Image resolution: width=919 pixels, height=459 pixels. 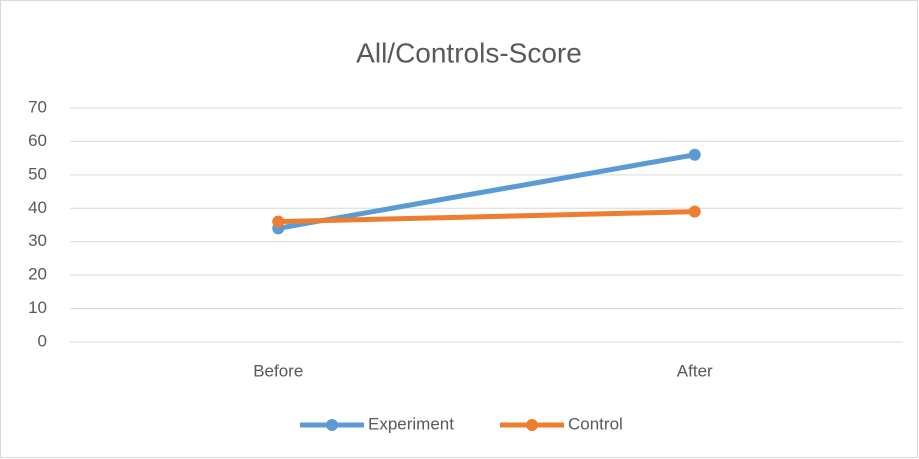 What do you see at coordinates (469, 52) in the screenshot?
I see `chart-title: All/Controls-Score` at bounding box center [469, 52].